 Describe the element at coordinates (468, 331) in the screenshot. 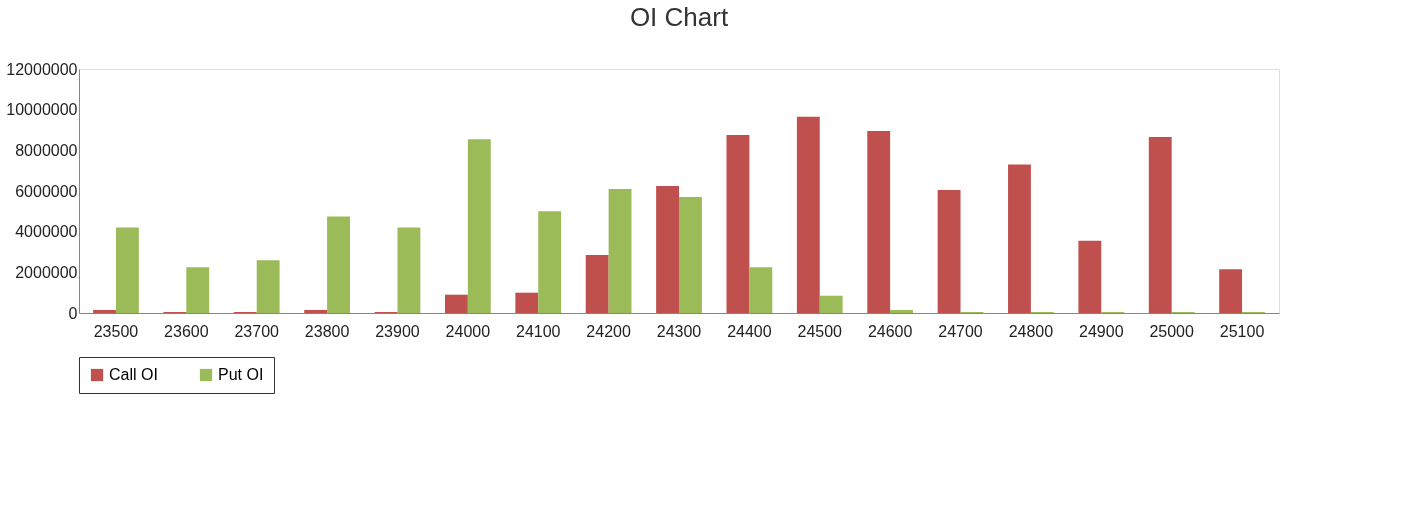

I see `x-tick-label: 24000` at that location.